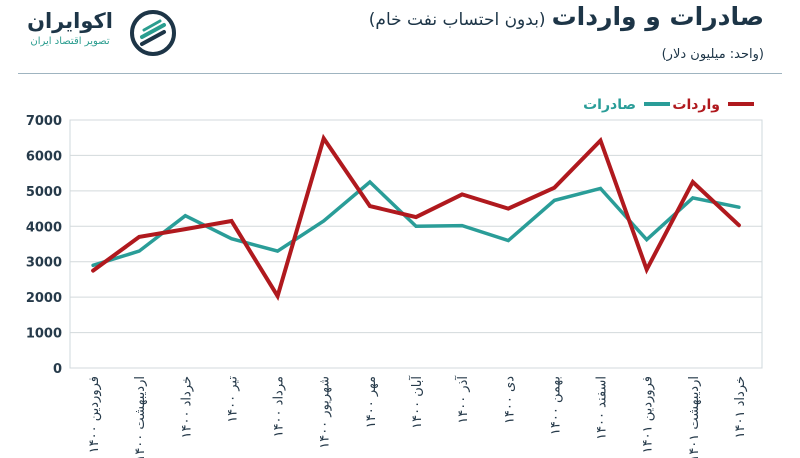 The width and height of the screenshot is (800, 458). I want to click on brand-text: اکوایران تصویر اقتصاد ایران, so click(70, 29).